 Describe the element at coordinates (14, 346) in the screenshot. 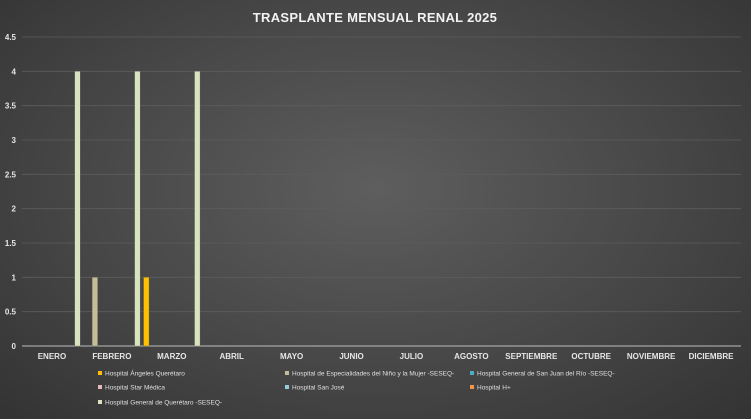

I see `y-tick-label: 0` at that location.